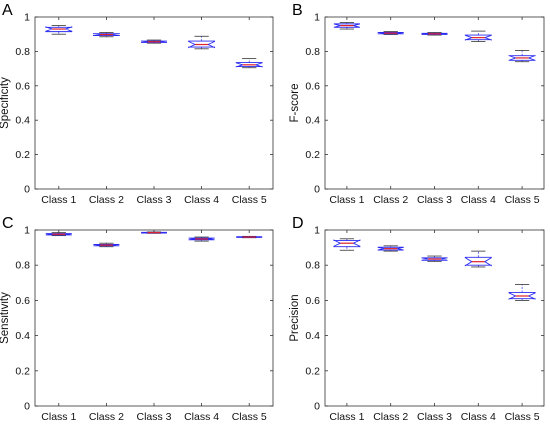 The image size is (550, 424). Describe the element at coordinates (7, 10) in the screenshot. I see `panel-label: A` at that location.